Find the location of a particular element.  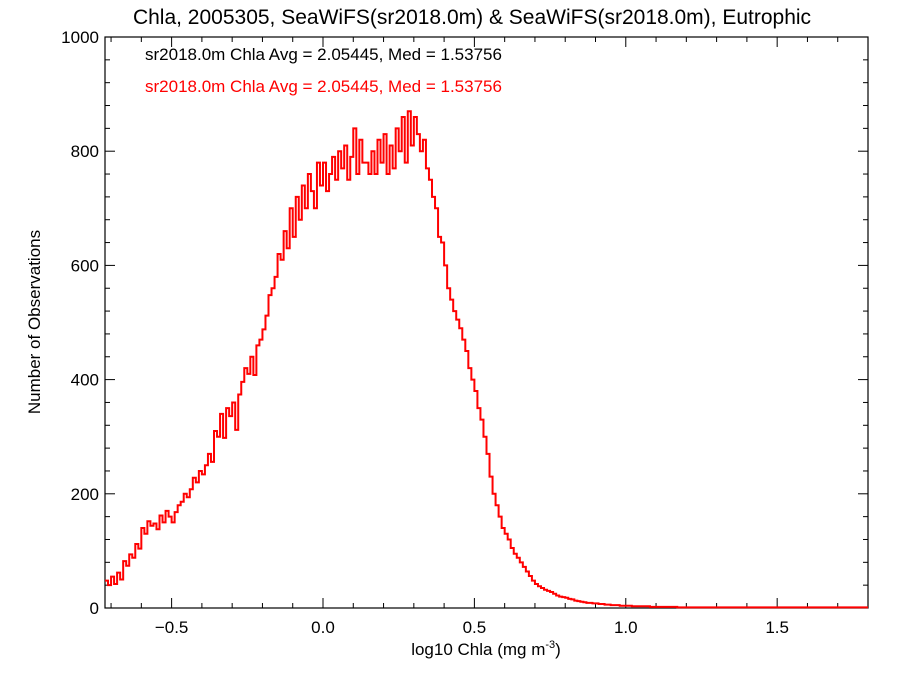

x-tick-label: −0.5 is located at coordinates (172, 627).